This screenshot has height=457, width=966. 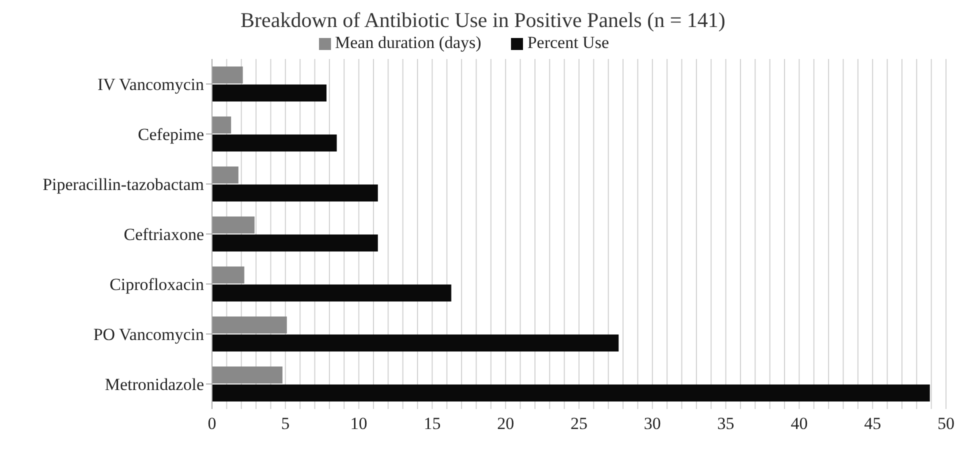 I want to click on x-tick-label: 20, so click(x=505, y=424).